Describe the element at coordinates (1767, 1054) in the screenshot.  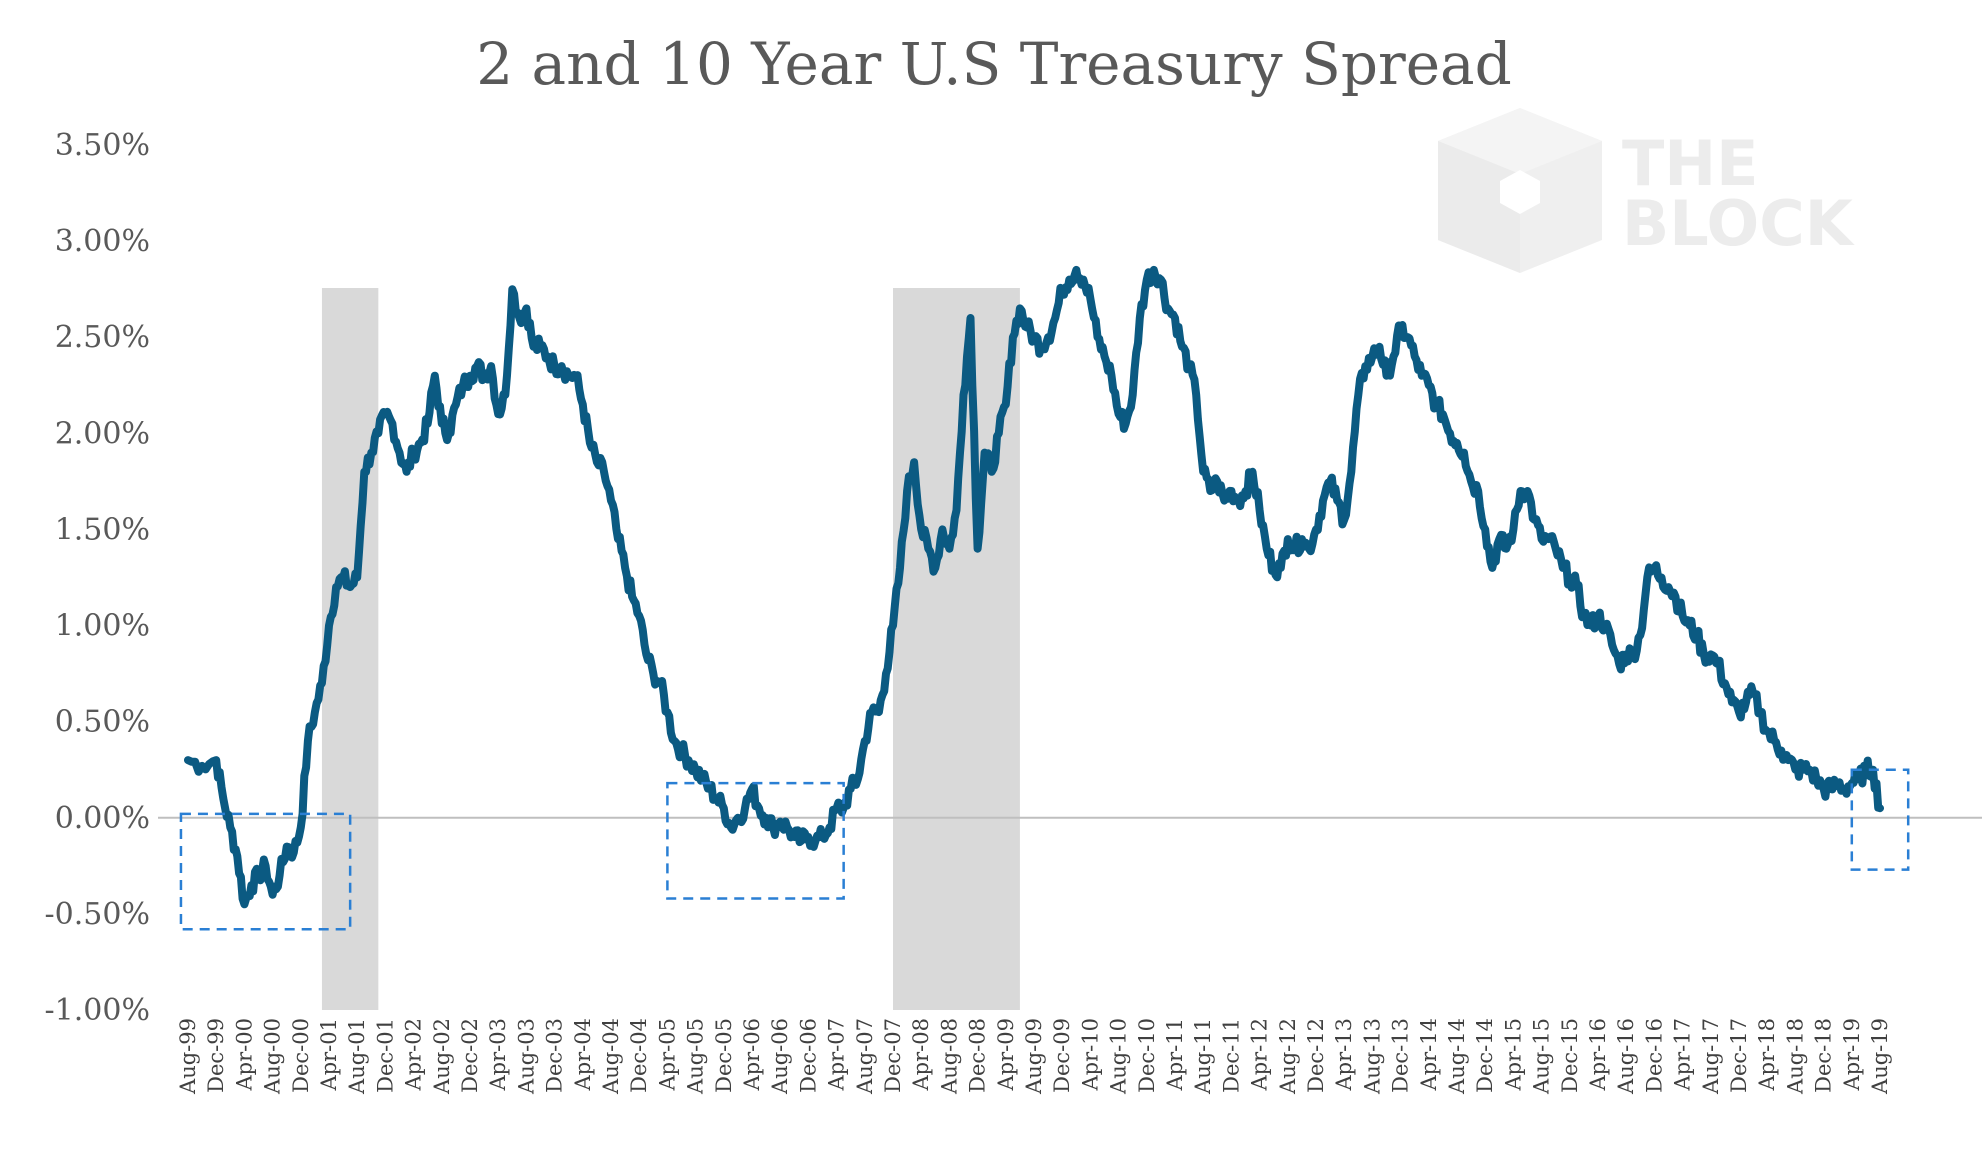
I see `x-tick-label: Apr-18` at that location.